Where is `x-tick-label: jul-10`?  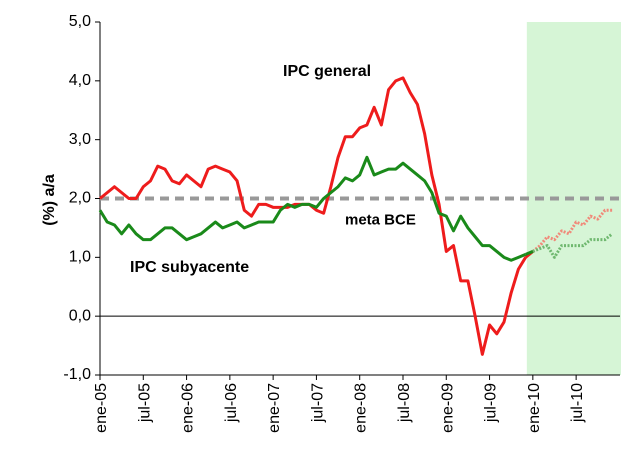
x-tick-label: jul-10 is located at coordinates (577, 403).